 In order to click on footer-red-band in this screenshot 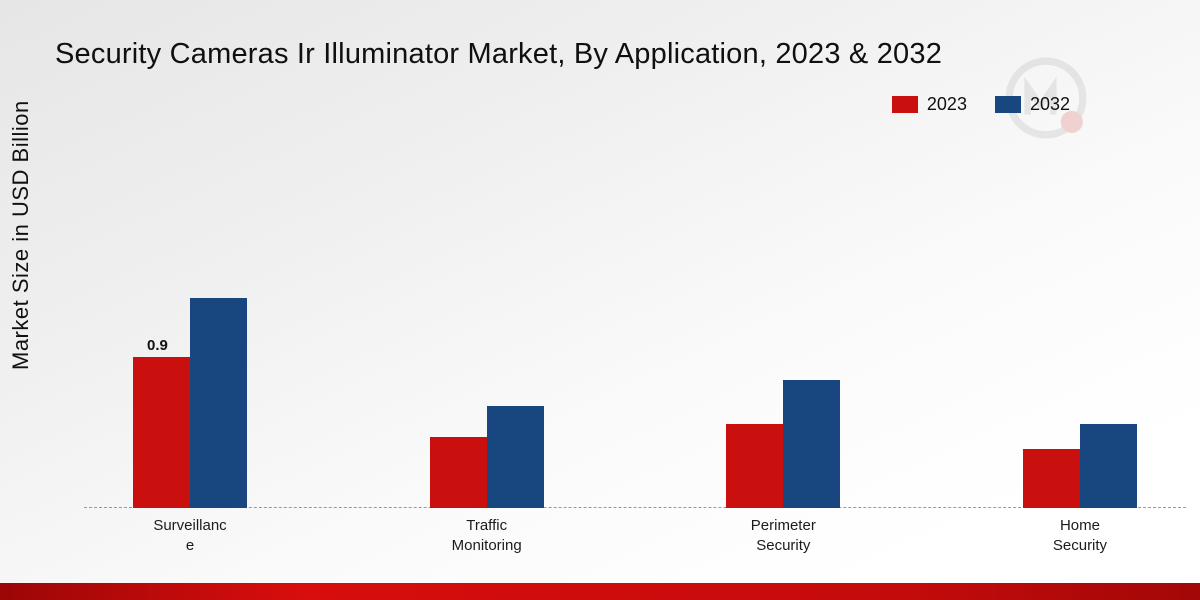, I will do `click(600, 591)`.